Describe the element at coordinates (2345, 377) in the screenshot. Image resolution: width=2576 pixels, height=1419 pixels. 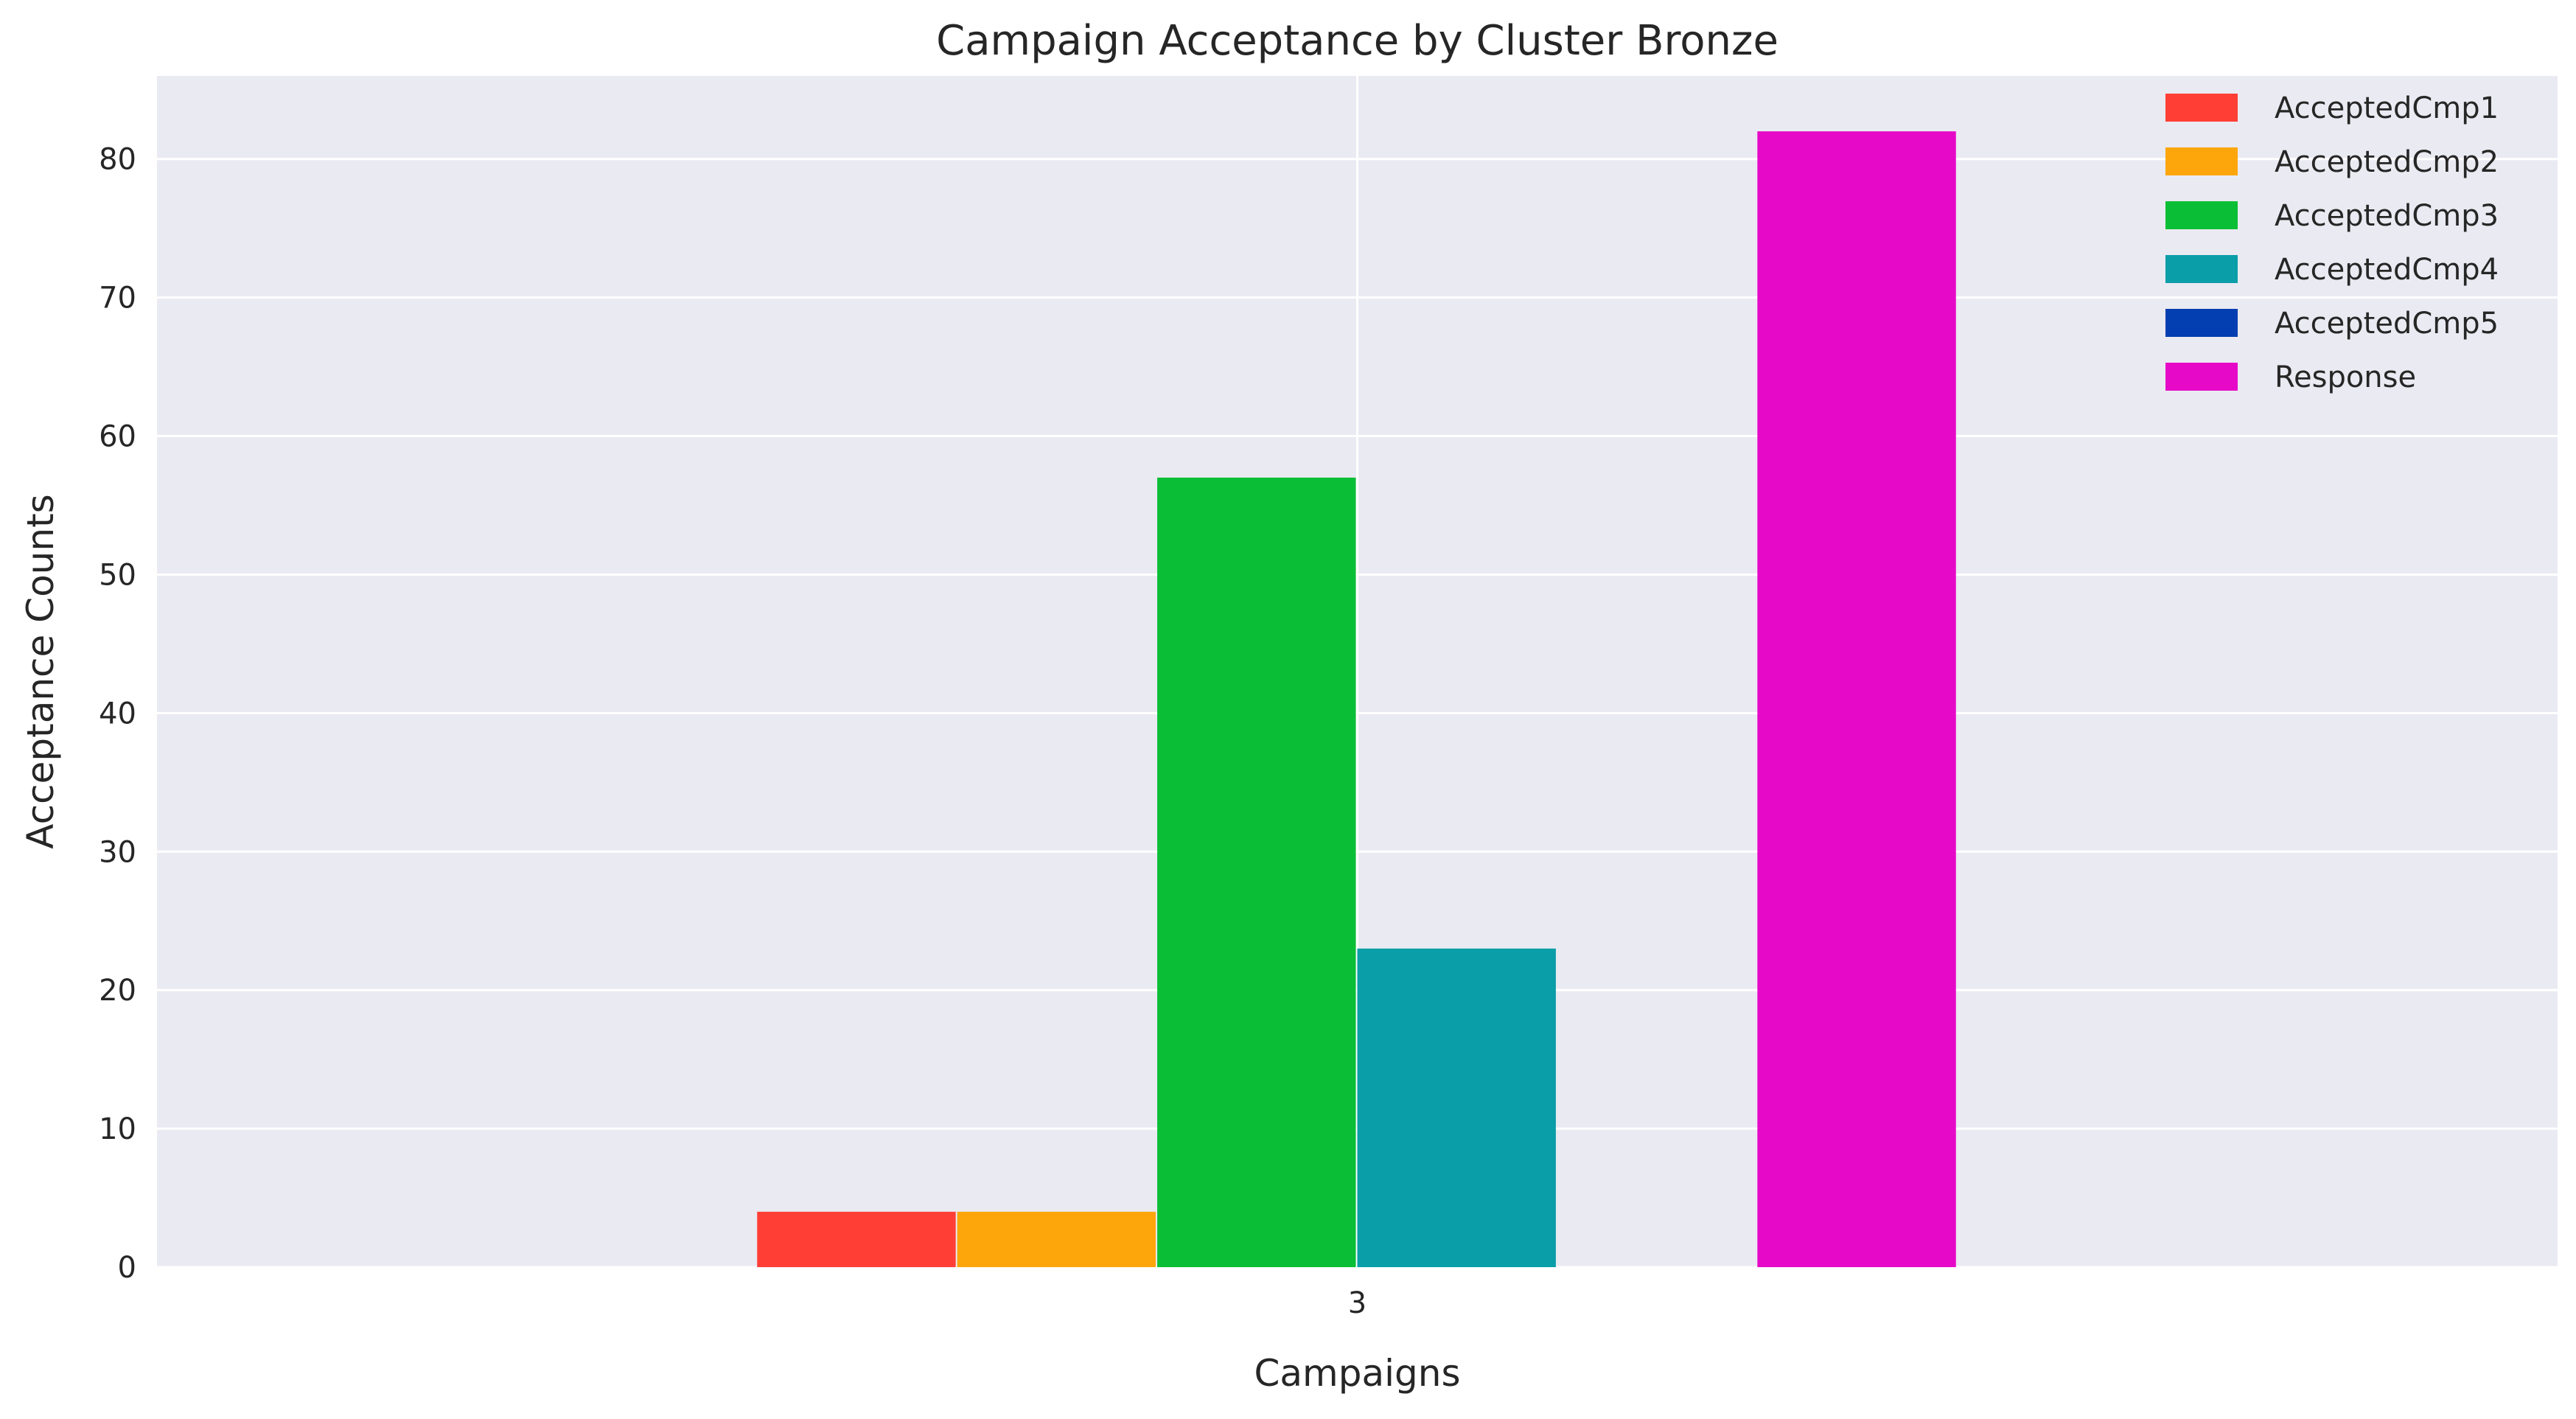
I see `legend-label: Response` at that location.